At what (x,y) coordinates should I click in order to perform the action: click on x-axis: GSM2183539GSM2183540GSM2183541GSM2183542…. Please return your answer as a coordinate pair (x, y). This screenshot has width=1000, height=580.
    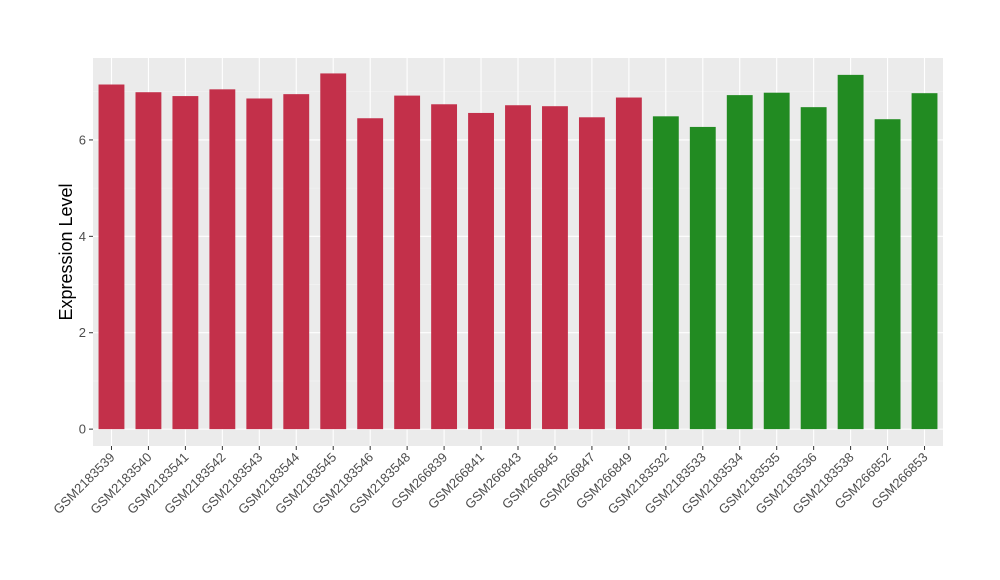
    Looking at the image, I should click on (490, 481).